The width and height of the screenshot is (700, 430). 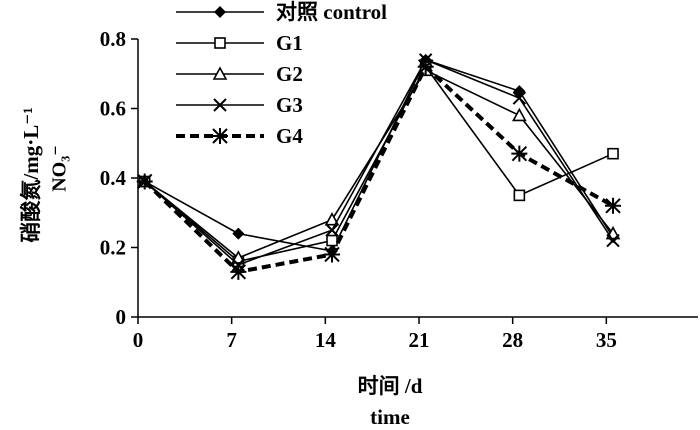 What do you see at coordinates (113, 178) in the screenshot?
I see `y-tick-label: 0.4` at bounding box center [113, 178].